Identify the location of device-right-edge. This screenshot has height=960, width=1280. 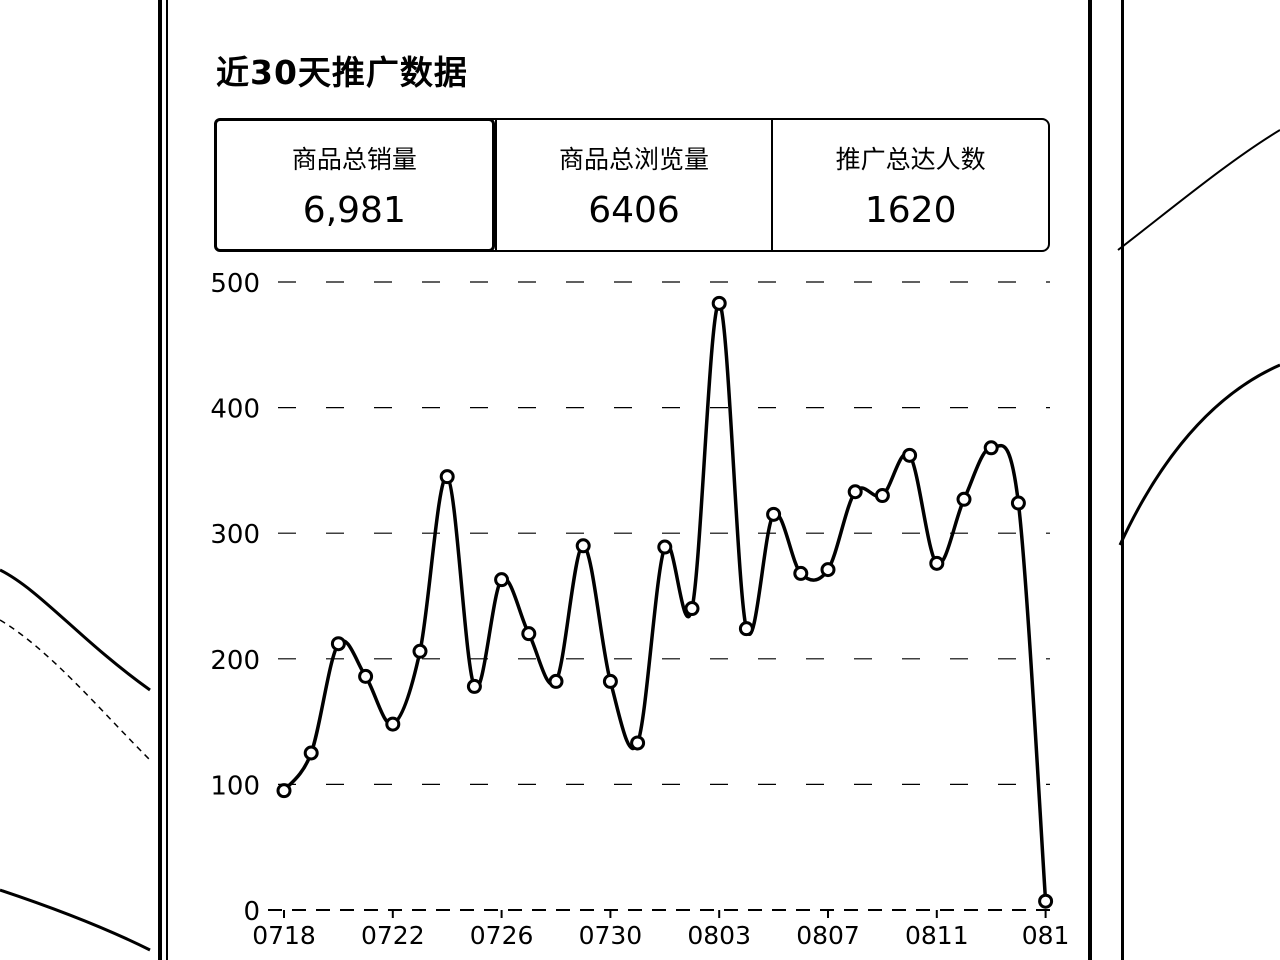
(1106, 480).